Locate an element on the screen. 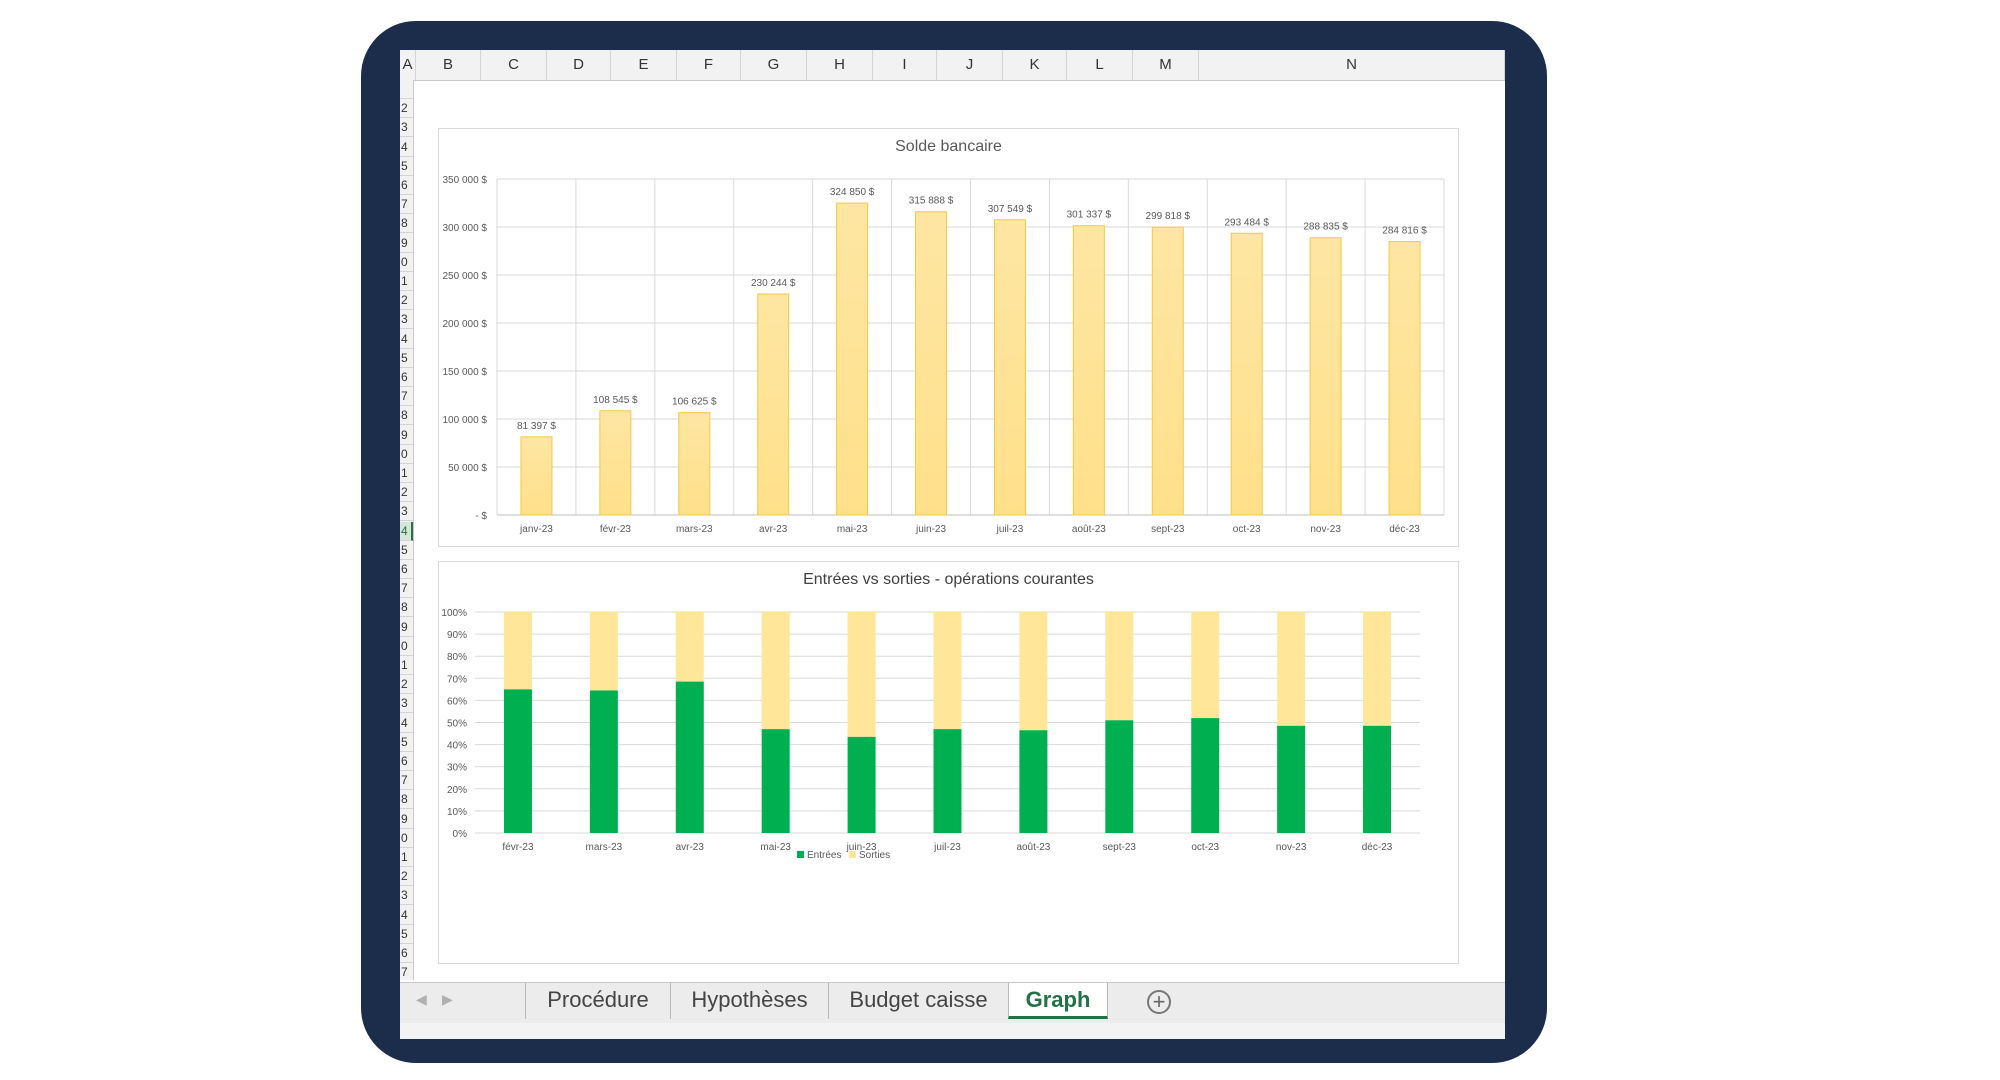 This screenshot has width=2000, height=1080. column-header-m: M is located at coordinates (1166, 65).